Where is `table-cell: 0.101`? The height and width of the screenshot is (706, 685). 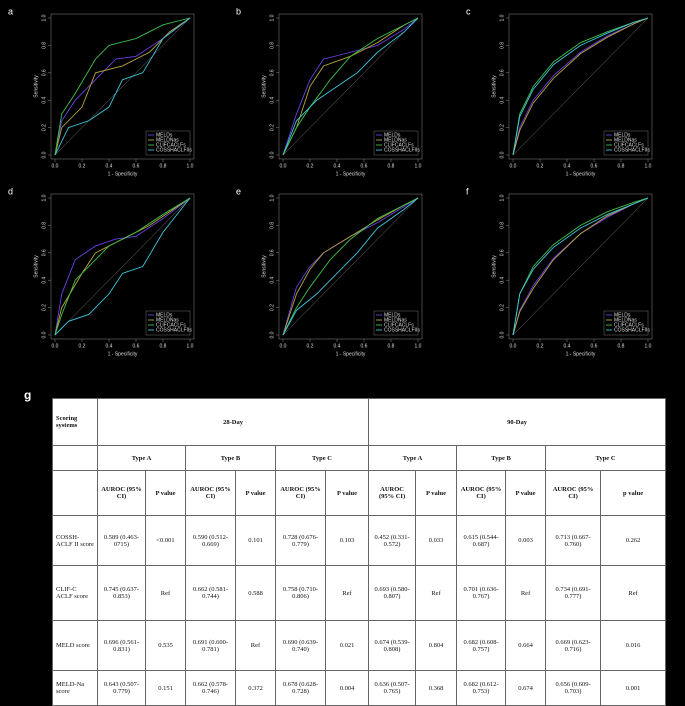 table-cell: 0.101 is located at coordinates (255, 540).